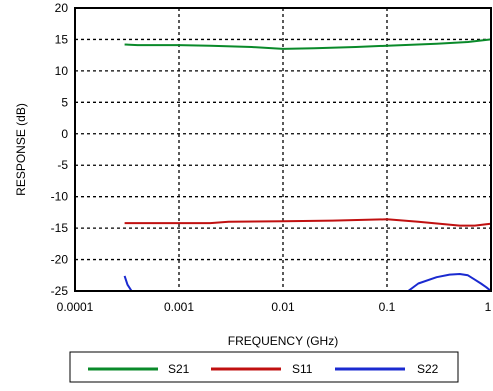 This screenshot has width=493, height=391. What do you see at coordinates (62, 39) in the screenshot?
I see `y-tick-label: 15` at bounding box center [62, 39].